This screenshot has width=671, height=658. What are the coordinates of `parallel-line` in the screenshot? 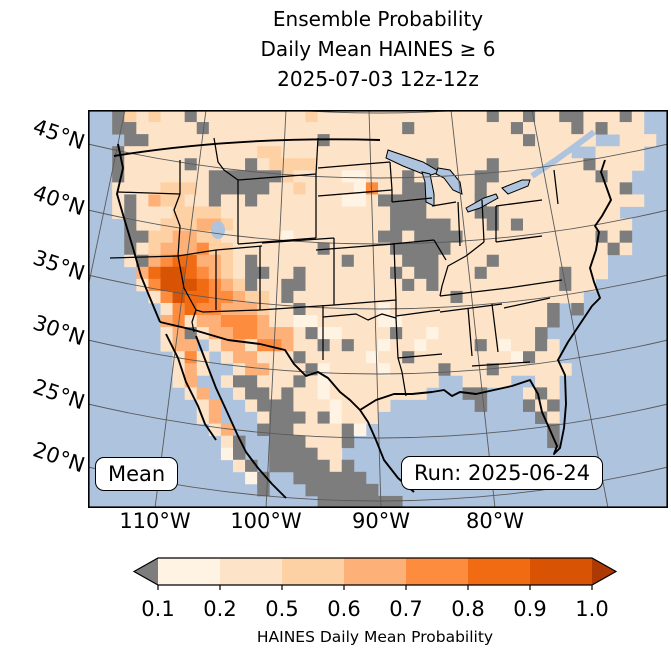 It's located at (378, 227).